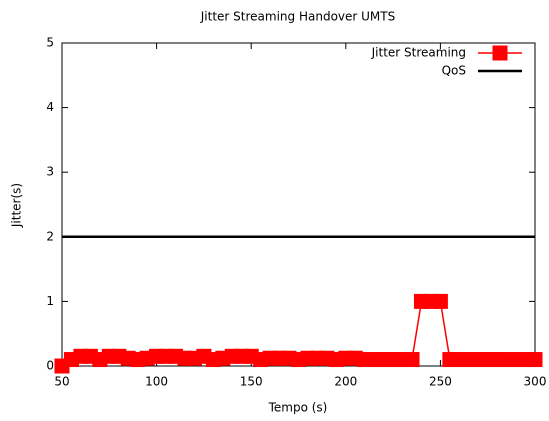 Image resolution: width=549 pixels, height=421 pixels. I want to click on y-tick-label: 3, so click(50, 172).